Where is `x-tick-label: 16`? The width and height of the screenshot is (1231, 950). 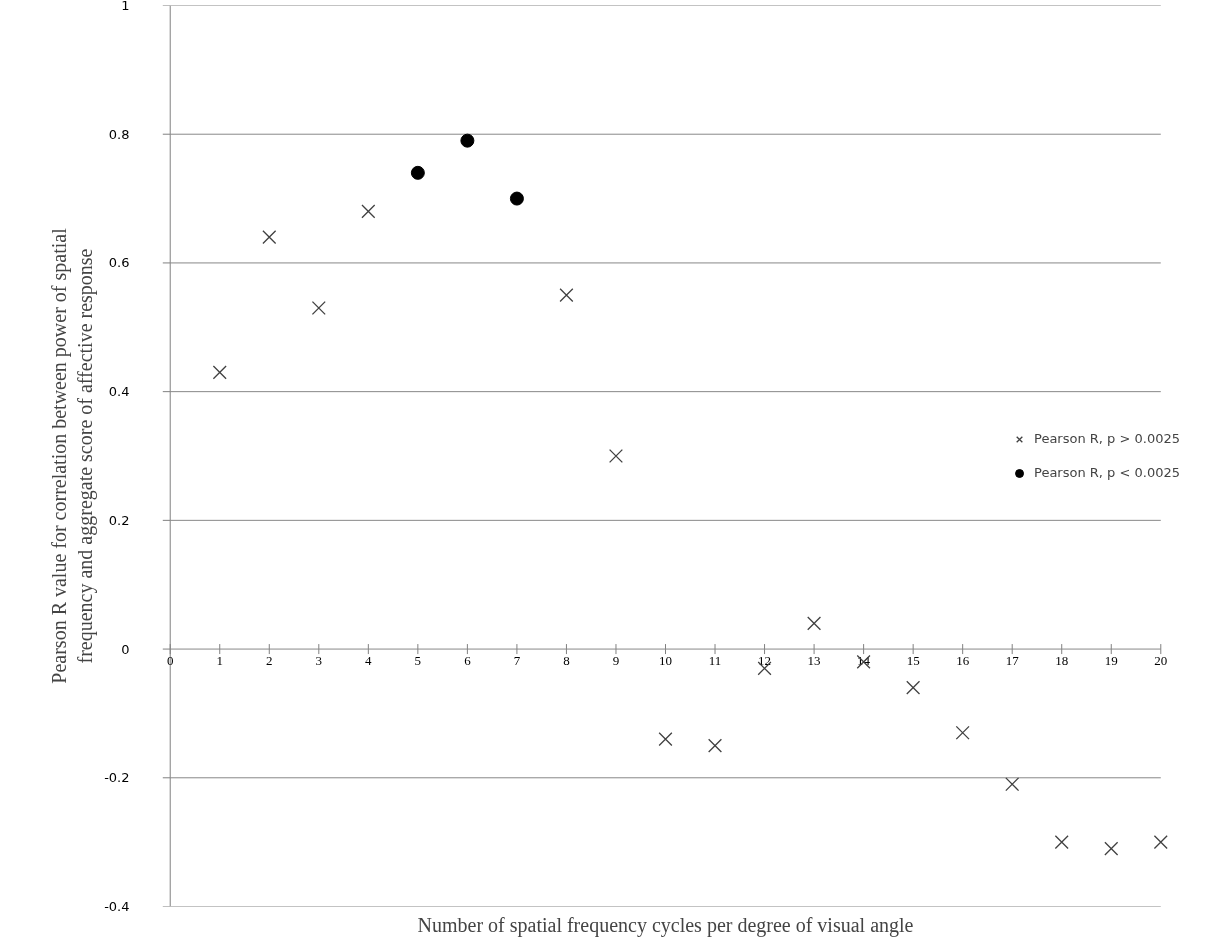
x-tick-label: 16 is located at coordinates (963, 661).